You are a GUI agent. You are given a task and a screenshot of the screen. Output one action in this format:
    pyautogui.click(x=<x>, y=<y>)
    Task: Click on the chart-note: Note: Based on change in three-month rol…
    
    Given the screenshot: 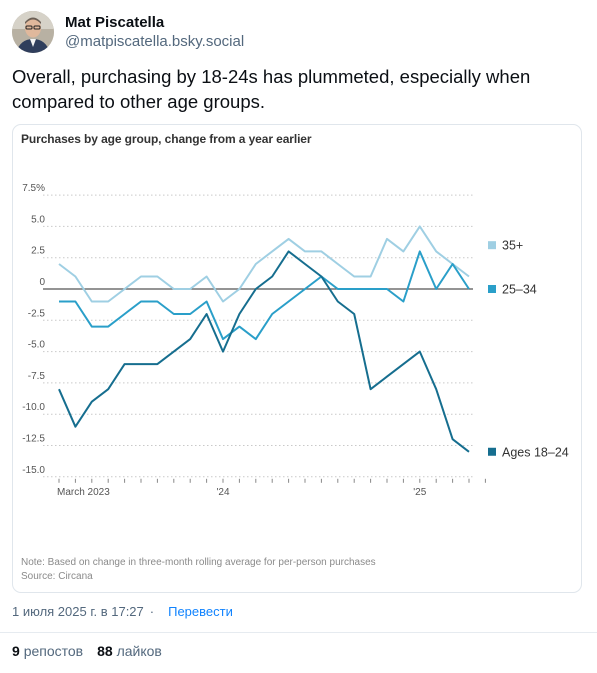 What is the action you would take?
    pyautogui.click(x=198, y=570)
    